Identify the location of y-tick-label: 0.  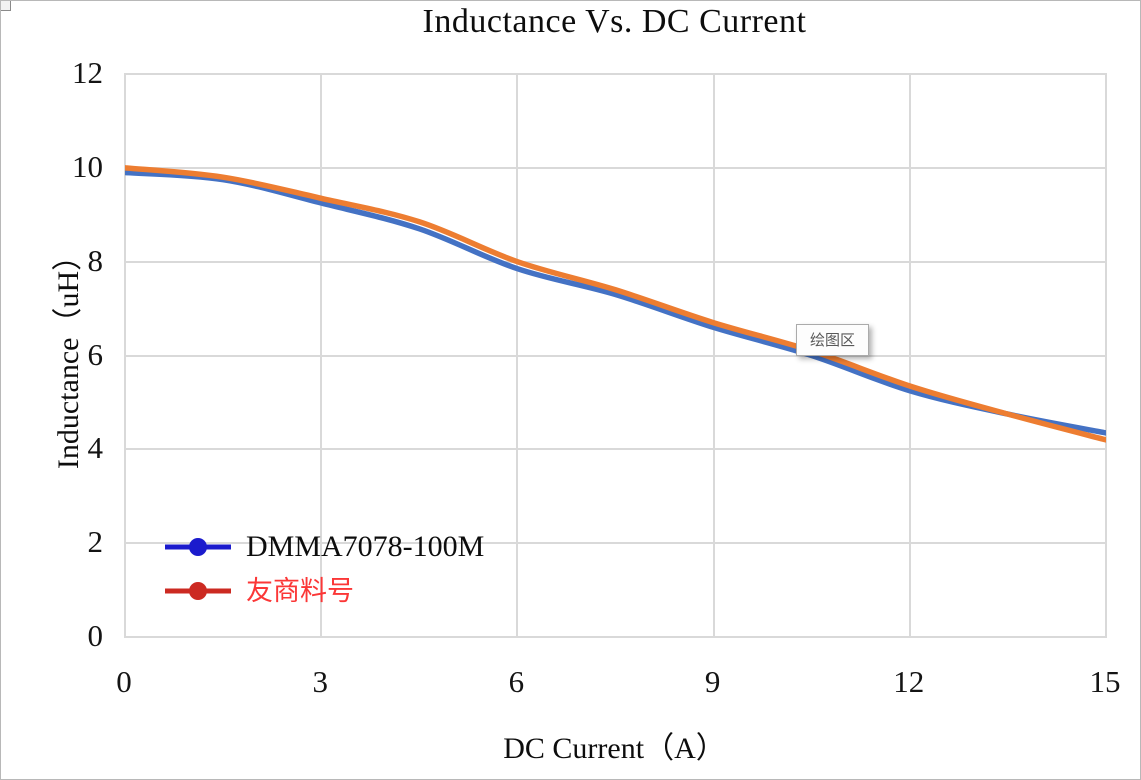
(95, 635).